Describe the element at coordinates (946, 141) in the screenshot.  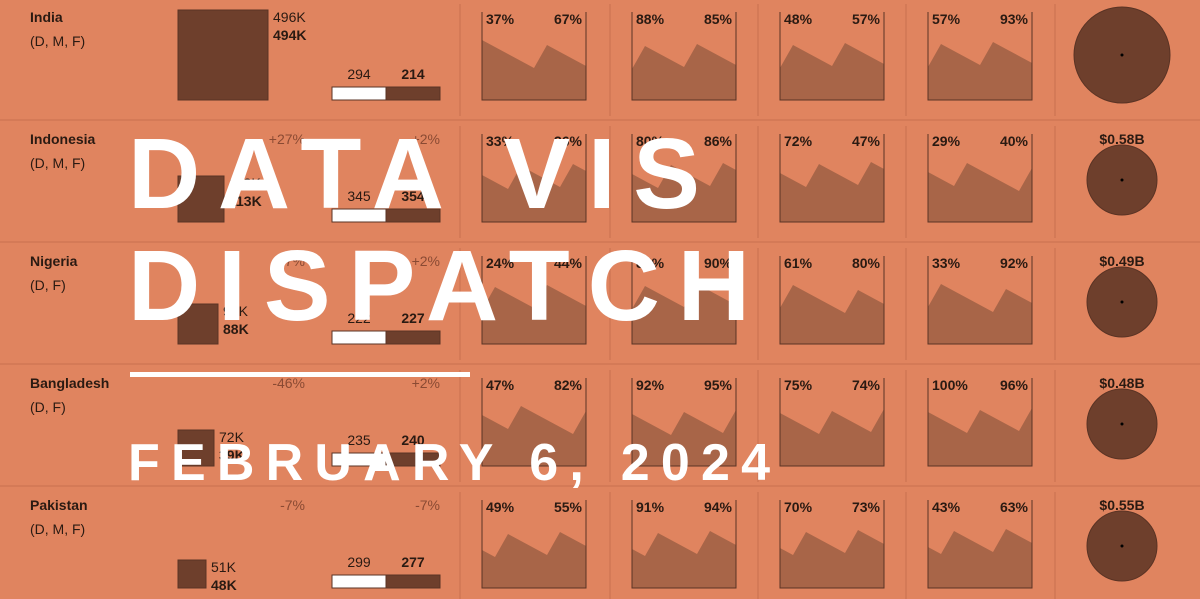
I see `pair-label: 29%` at that location.